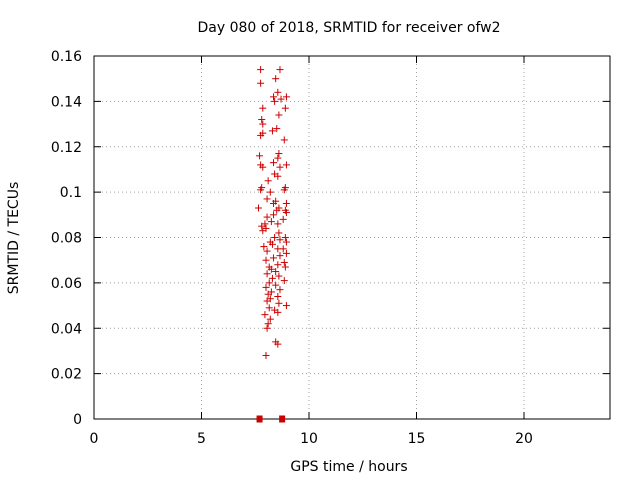 The image size is (640, 480). I want to click on x-tick-label: 5, so click(201, 439).